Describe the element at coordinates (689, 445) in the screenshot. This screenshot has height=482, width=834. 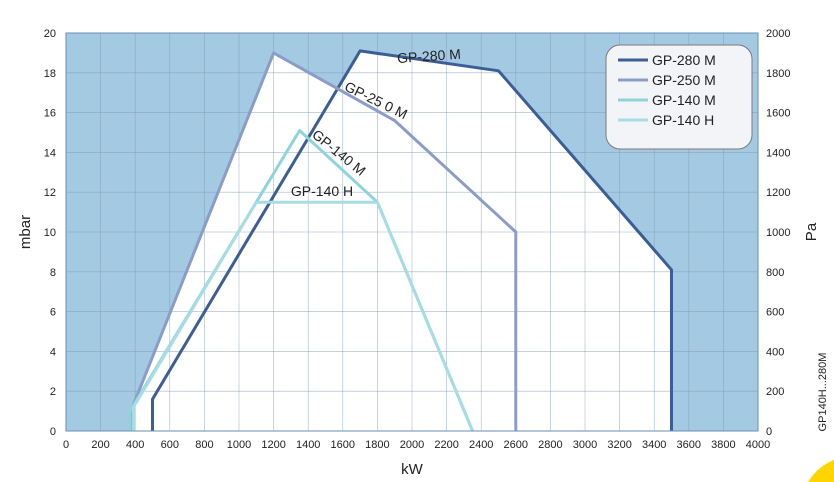
I see `x-tick-label: 3600` at that location.